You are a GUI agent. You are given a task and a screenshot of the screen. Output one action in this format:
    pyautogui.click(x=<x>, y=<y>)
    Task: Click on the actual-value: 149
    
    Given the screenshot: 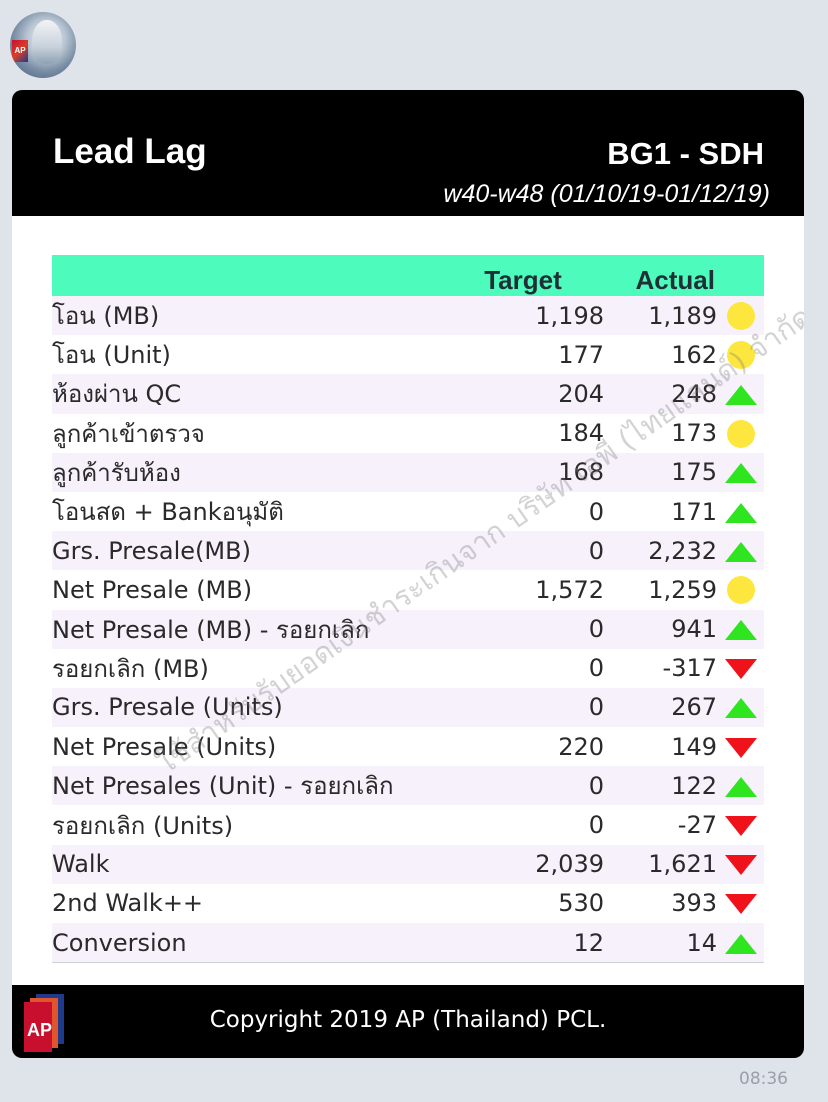 What is the action you would take?
    pyautogui.click(x=660, y=747)
    